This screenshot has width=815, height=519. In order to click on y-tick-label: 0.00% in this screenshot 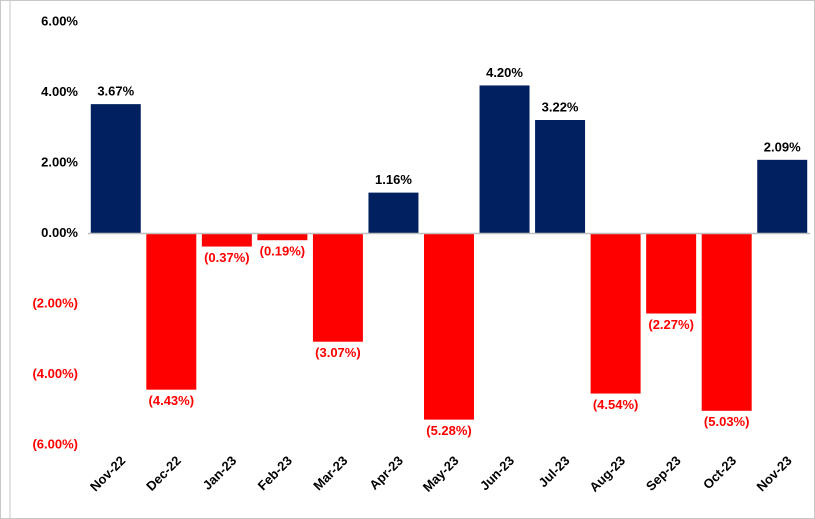, I will do `click(59, 232)`.